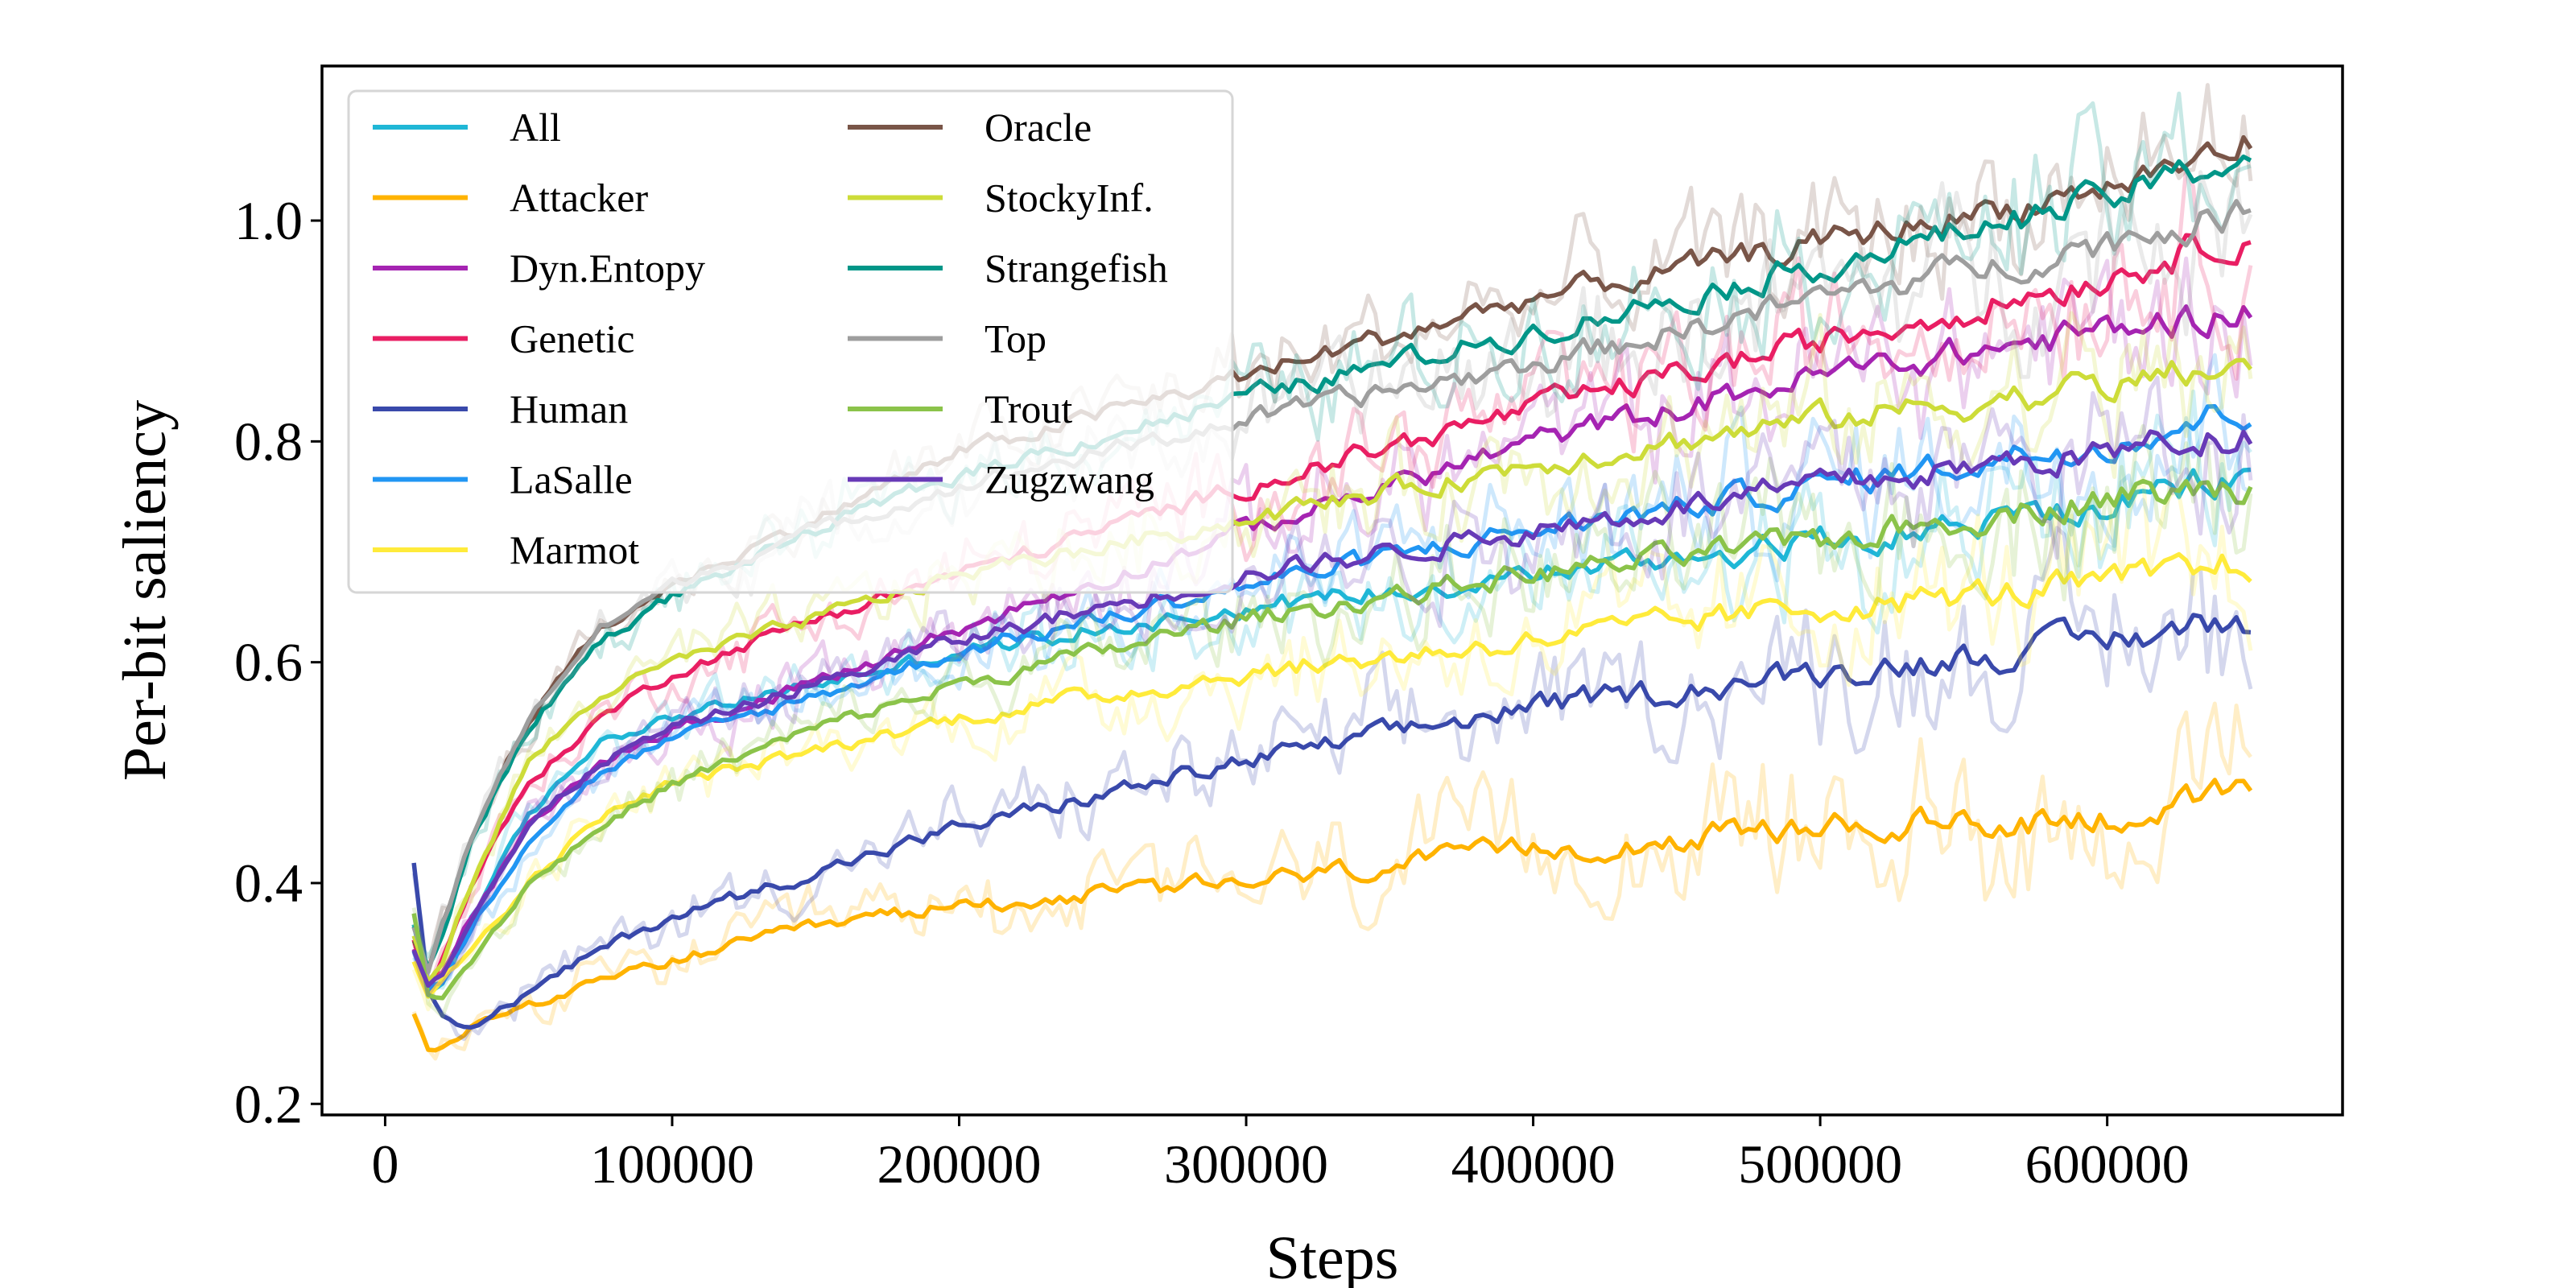  What do you see at coordinates (268, 442) in the screenshot?
I see `y-tick-label: 0.8` at bounding box center [268, 442].